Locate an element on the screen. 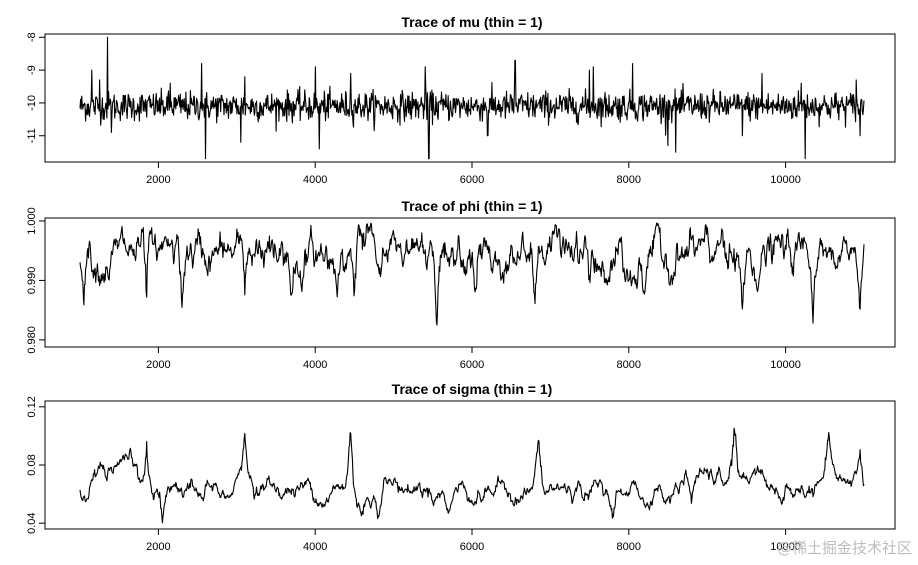 The width and height of the screenshot is (918, 565). x-tick-label-phi: 2000 is located at coordinates (158, 365).